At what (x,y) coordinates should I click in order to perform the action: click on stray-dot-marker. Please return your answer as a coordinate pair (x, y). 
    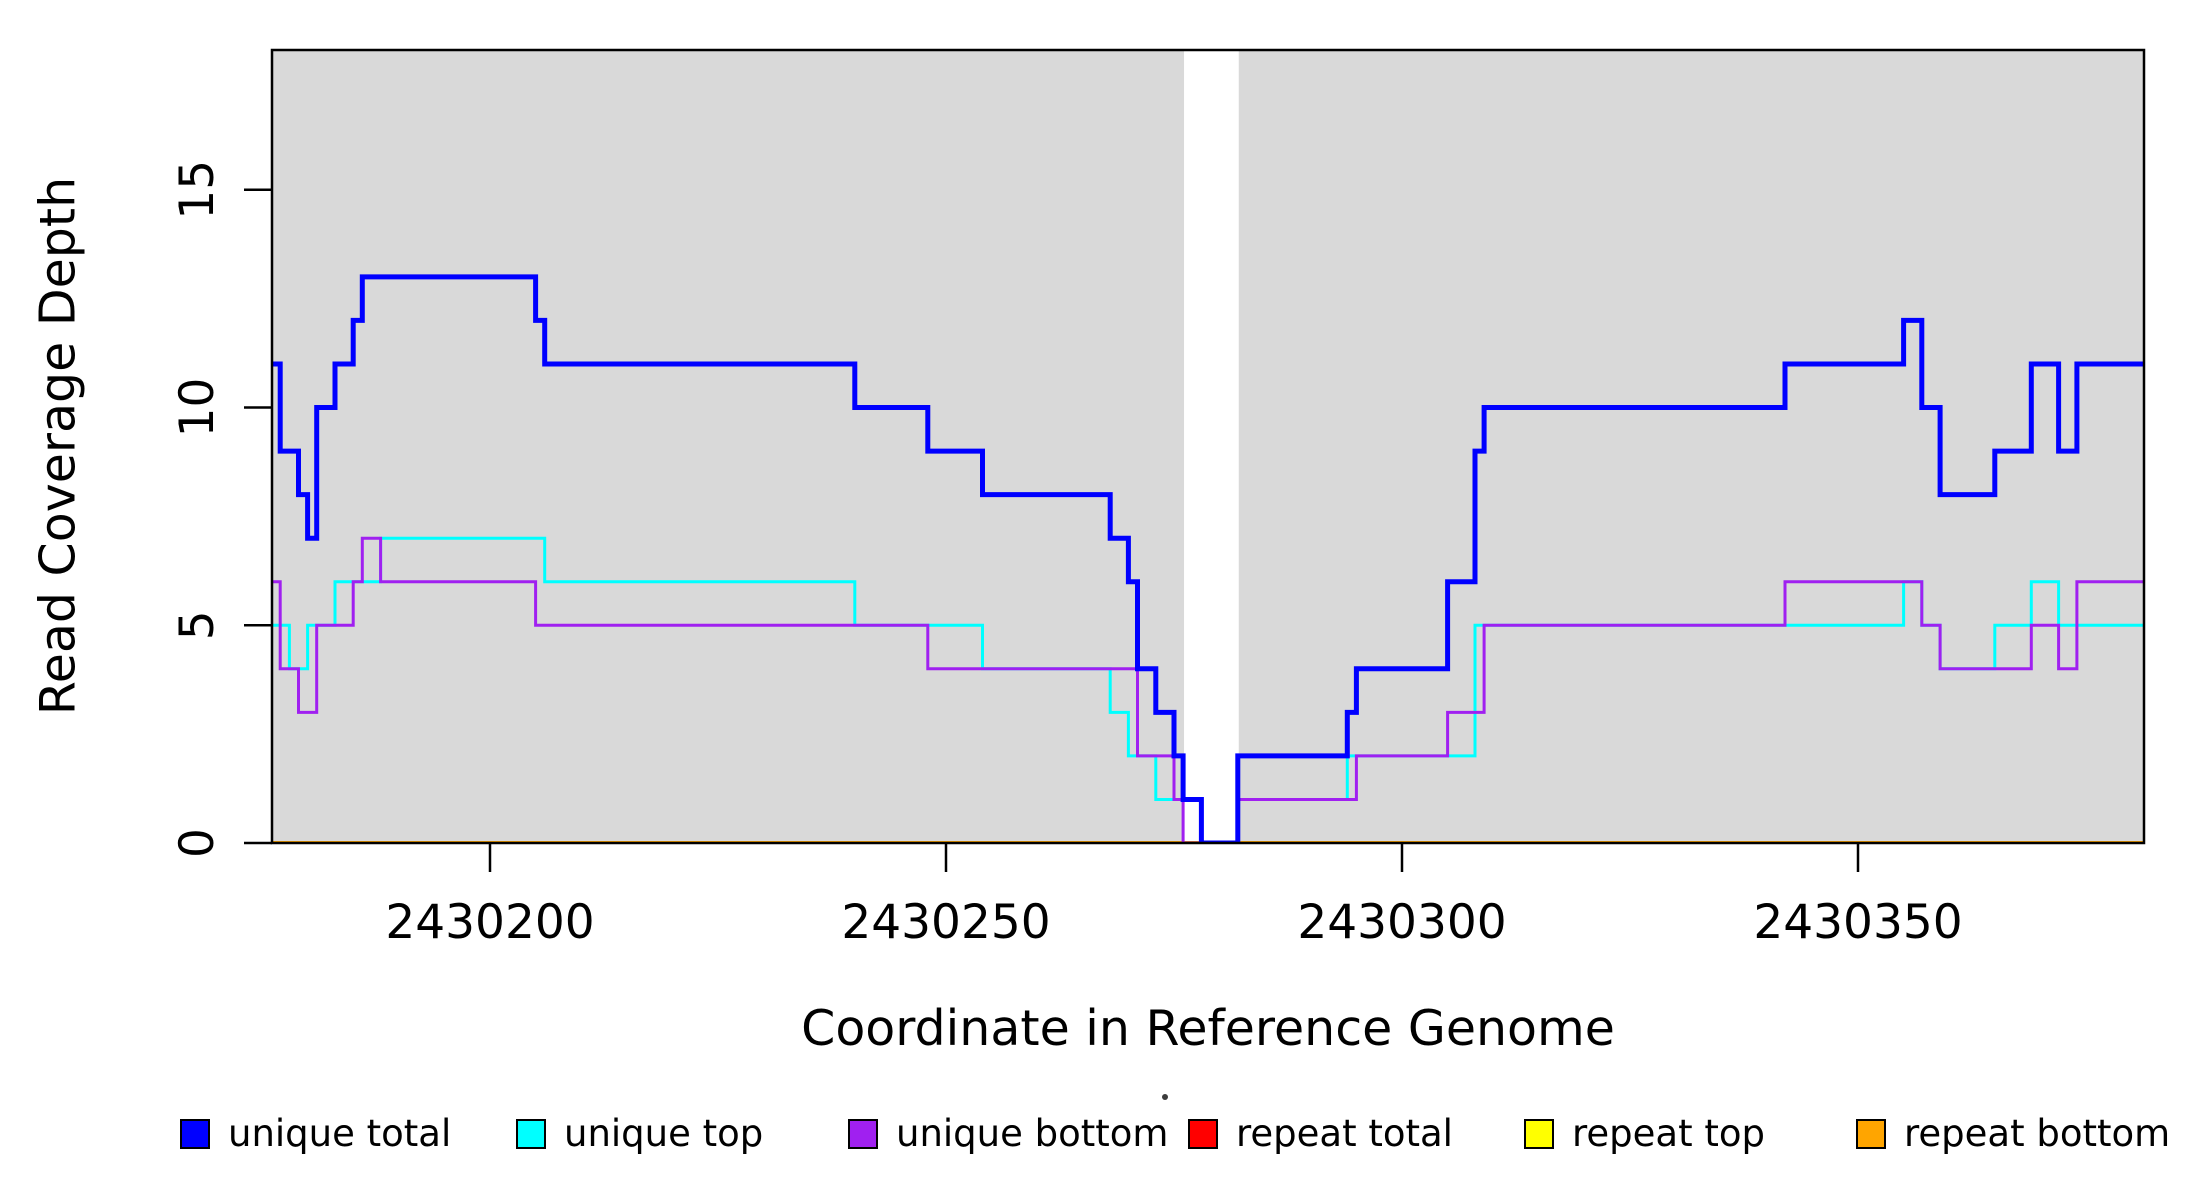
    Looking at the image, I should click on (1165, 1097).